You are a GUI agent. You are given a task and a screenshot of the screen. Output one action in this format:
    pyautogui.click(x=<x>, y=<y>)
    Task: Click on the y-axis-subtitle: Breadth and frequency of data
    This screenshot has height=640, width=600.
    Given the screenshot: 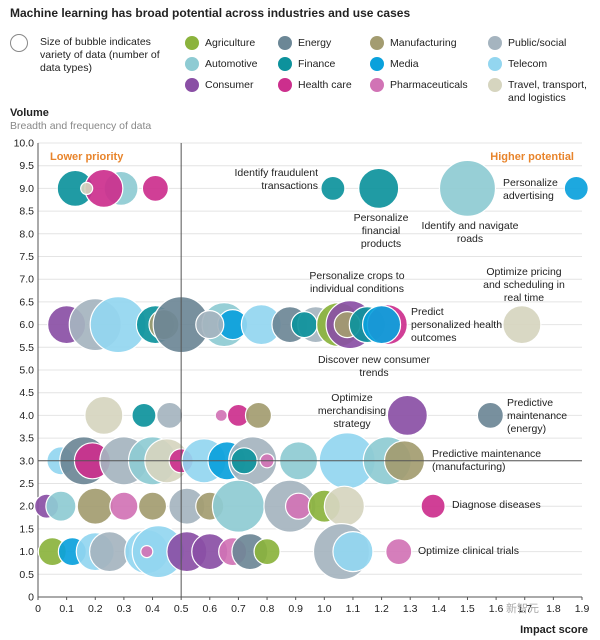 What is the action you would take?
    pyautogui.click(x=81, y=126)
    